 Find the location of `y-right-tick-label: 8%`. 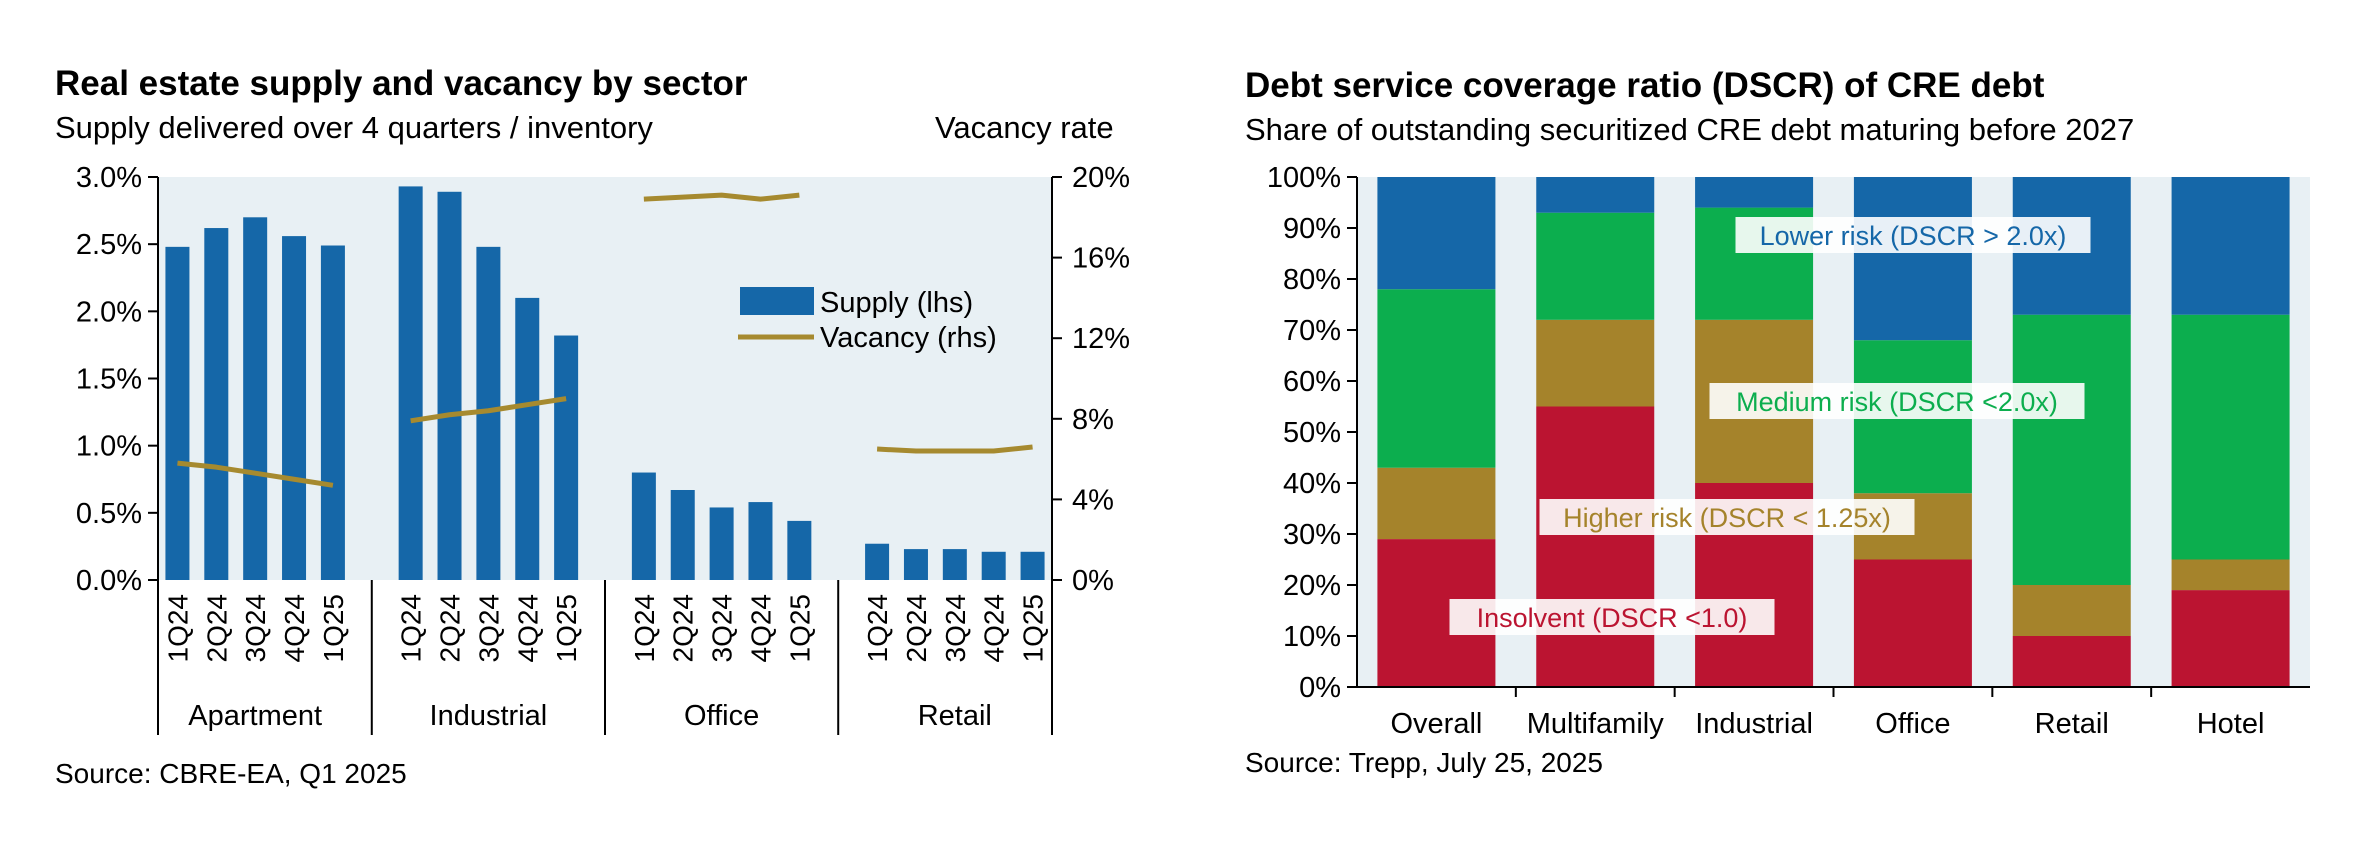

y-right-tick-label: 8% is located at coordinates (1093, 420).